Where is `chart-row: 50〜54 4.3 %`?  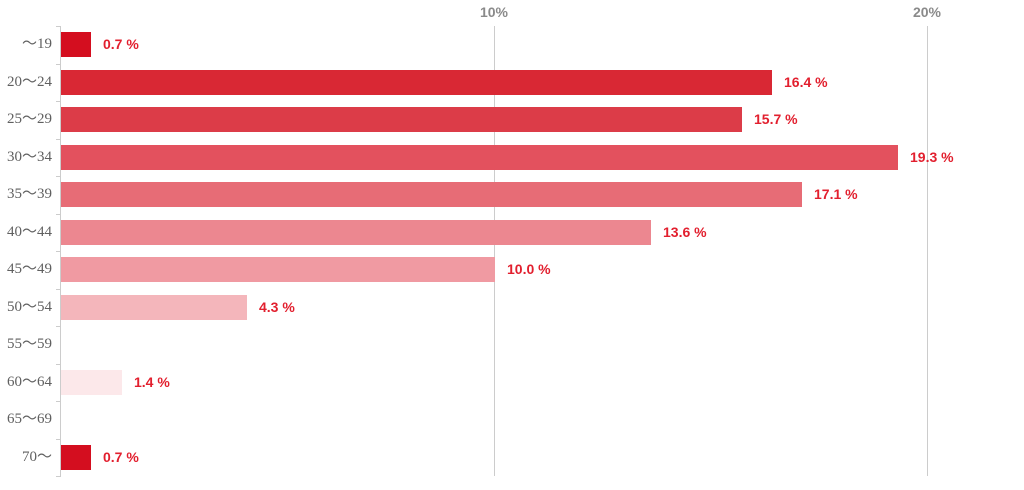
chart-row: 50〜54 4.3 % is located at coordinates (512, 307).